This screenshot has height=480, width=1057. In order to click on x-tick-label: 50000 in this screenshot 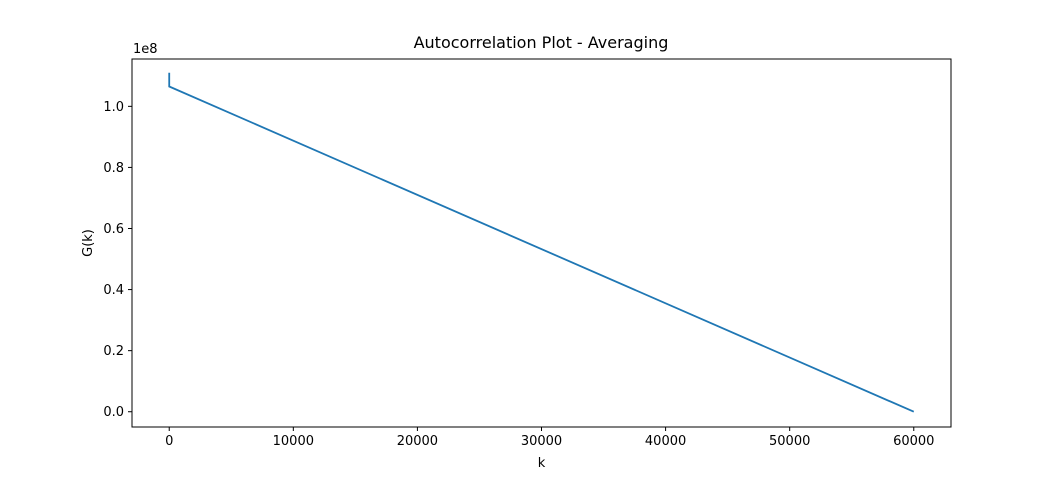, I will do `click(789, 441)`.